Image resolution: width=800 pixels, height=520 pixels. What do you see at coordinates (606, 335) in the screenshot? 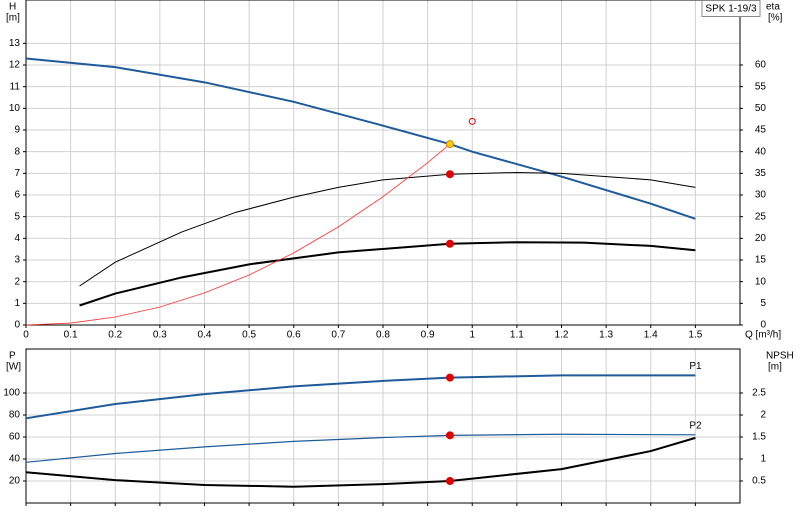
I see `x-tick-label: 1.3` at bounding box center [606, 335].